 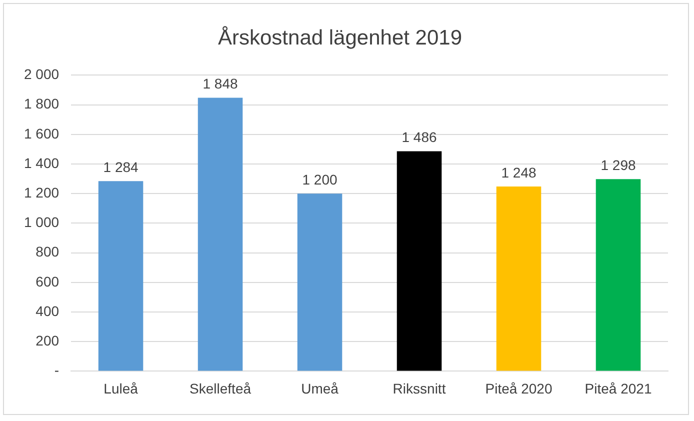 I want to click on x-tick-label: Luleå, so click(x=121, y=388).